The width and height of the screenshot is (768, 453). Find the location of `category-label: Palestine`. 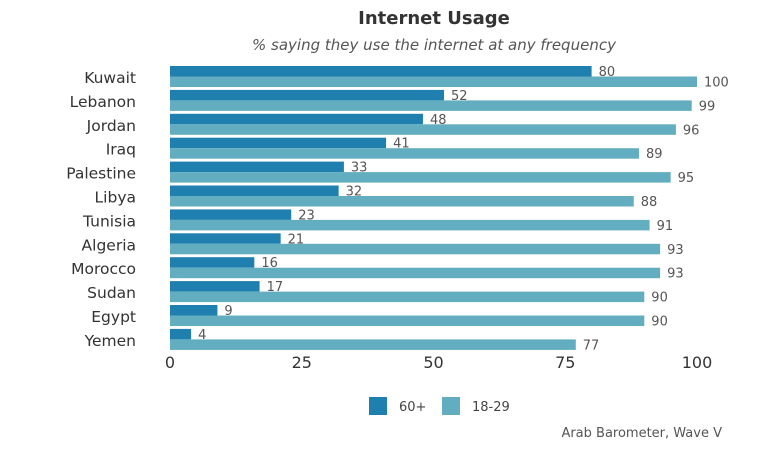

category-label: Palestine is located at coordinates (101, 174).